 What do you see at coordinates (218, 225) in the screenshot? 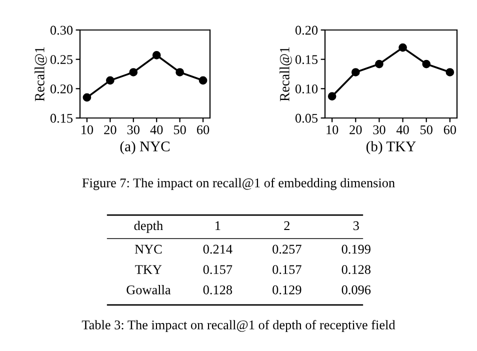
I see `category-label: 1` at bounding box center [218, 225].